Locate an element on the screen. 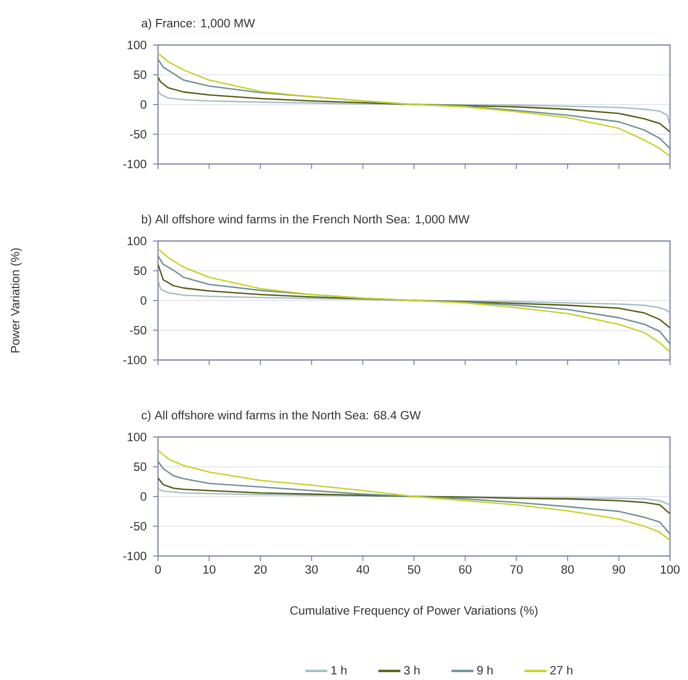  x-tick-label: 30 is located at coordinates (311, 569).